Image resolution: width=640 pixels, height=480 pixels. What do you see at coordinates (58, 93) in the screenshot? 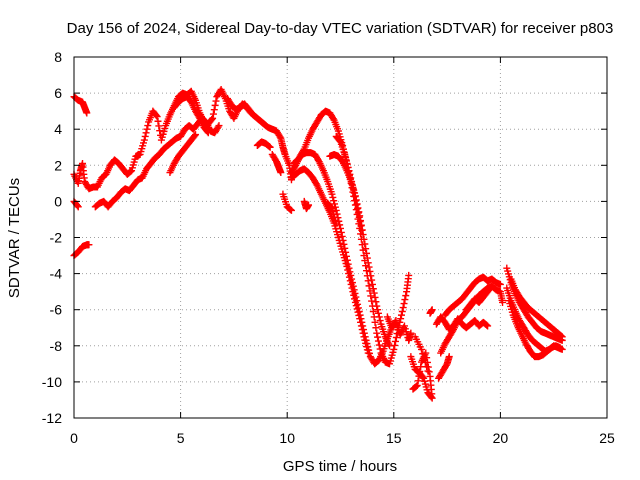
I see `y-tick-label: 6` at bounding box center [58, 93].